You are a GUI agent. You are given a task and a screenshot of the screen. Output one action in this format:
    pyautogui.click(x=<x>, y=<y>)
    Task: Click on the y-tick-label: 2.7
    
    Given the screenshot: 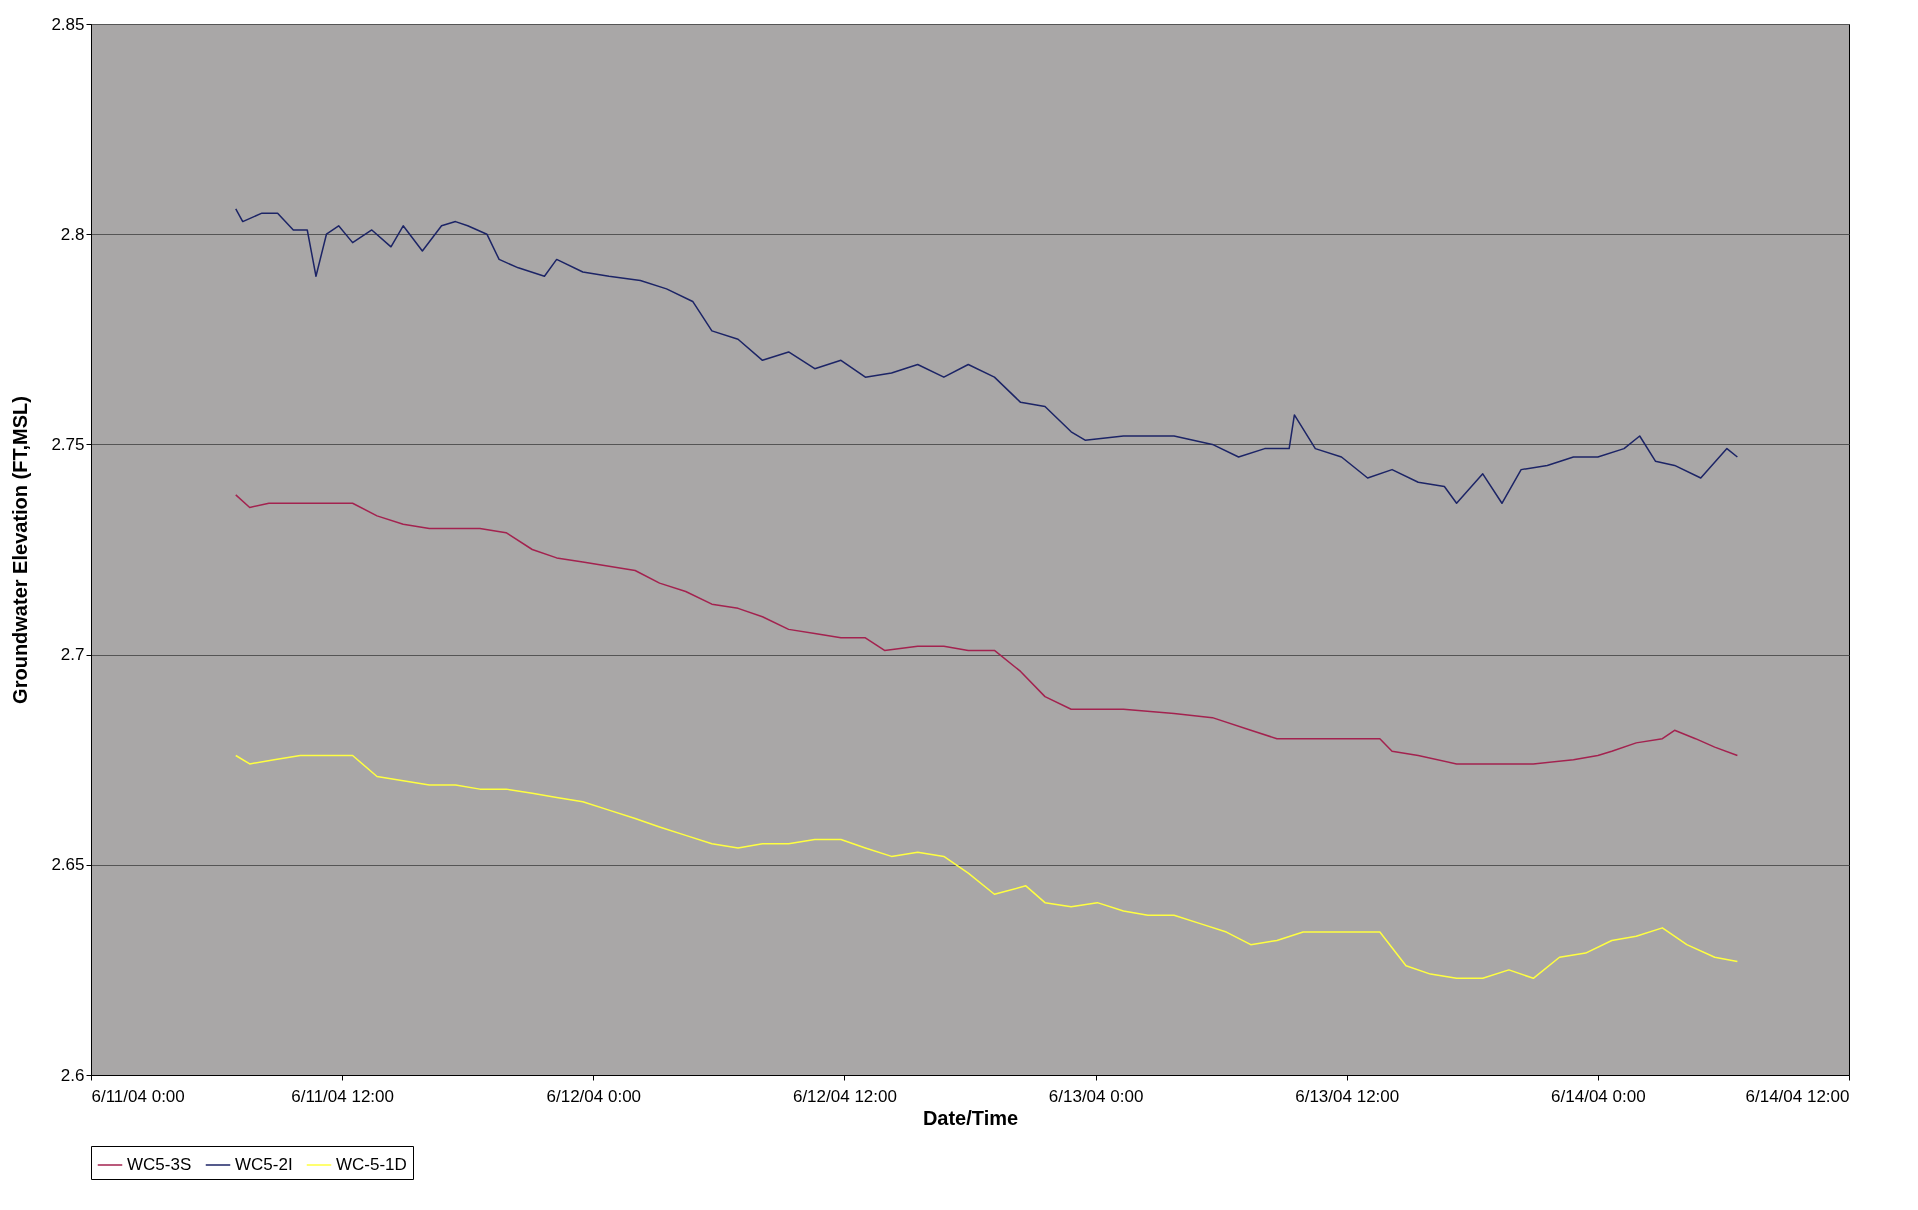 What is the action you would take?
    pyautogui.click(x=72, y=655)
    